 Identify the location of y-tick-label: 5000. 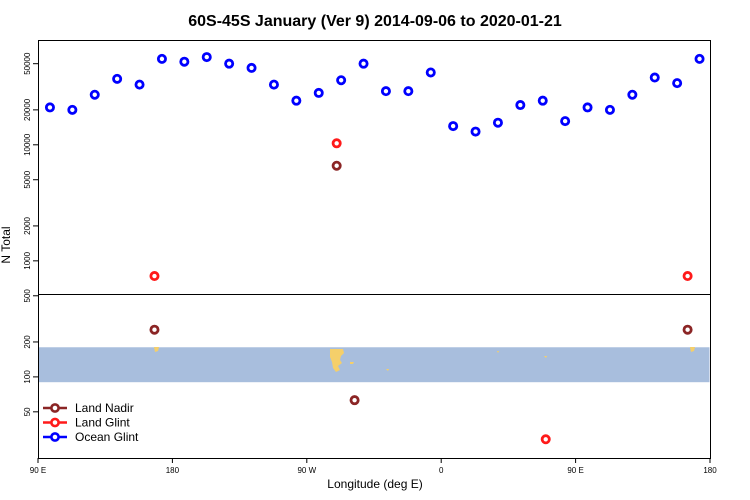
(27, 179).